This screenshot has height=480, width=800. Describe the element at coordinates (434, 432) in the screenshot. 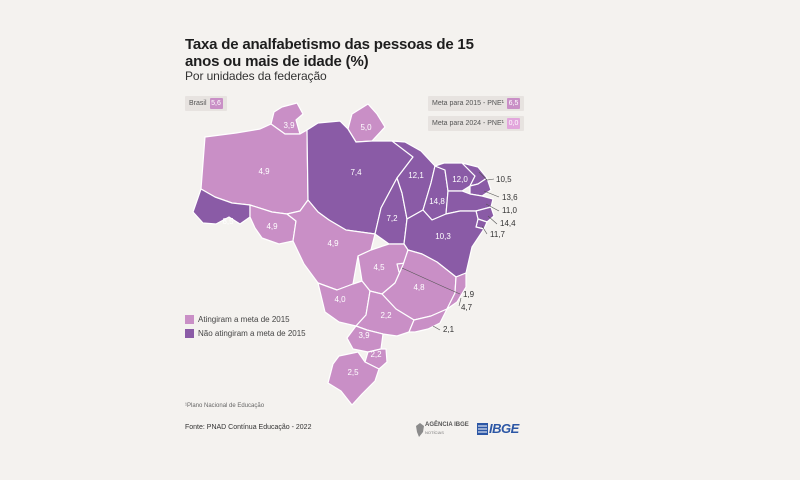

I see `agencia-logo-line2: NOTÍCIAS` at that location.